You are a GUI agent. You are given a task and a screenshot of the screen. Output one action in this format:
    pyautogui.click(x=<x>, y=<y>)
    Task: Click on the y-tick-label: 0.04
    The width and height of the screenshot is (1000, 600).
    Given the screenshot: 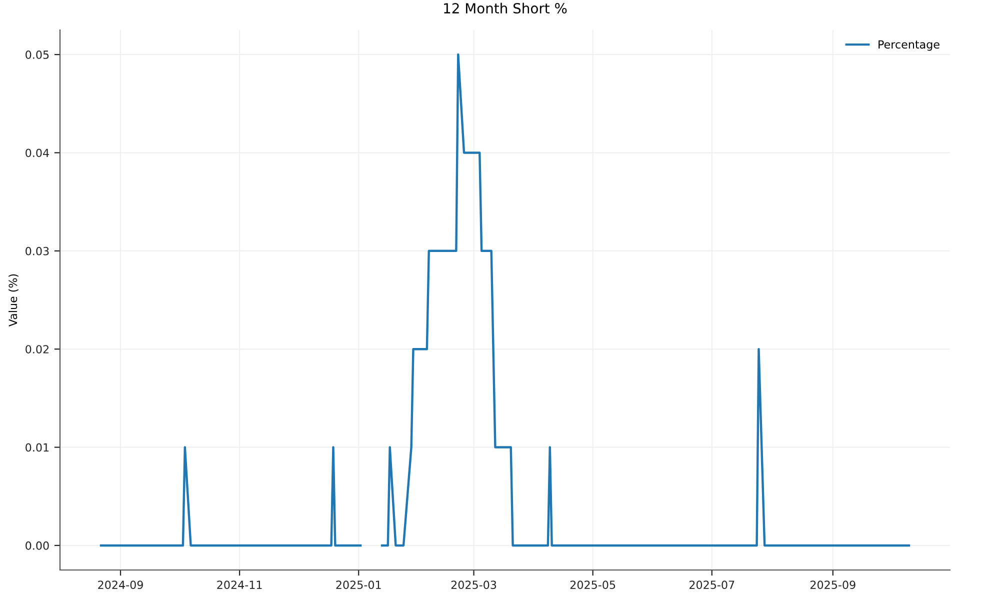 What is the action you would take?
    pyautogui.click(x=37, y=153)
    